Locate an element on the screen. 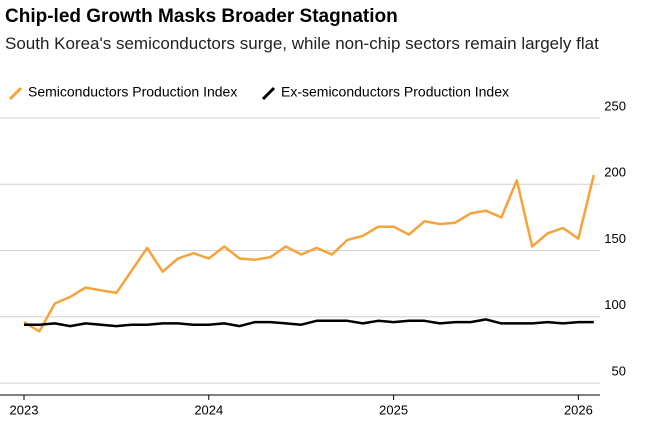 Image resolution: width=646 pixels, height=431 pixels. y-tick-label: 250 is located at coordinates (615, 105).